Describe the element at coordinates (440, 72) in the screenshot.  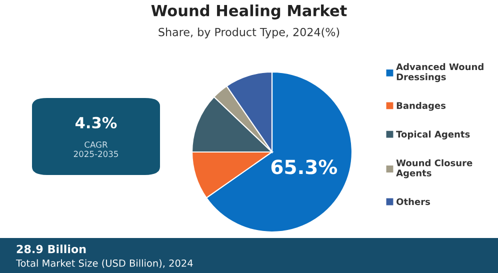
I see `legend-label: Advanced Wound Dressings` at that location.